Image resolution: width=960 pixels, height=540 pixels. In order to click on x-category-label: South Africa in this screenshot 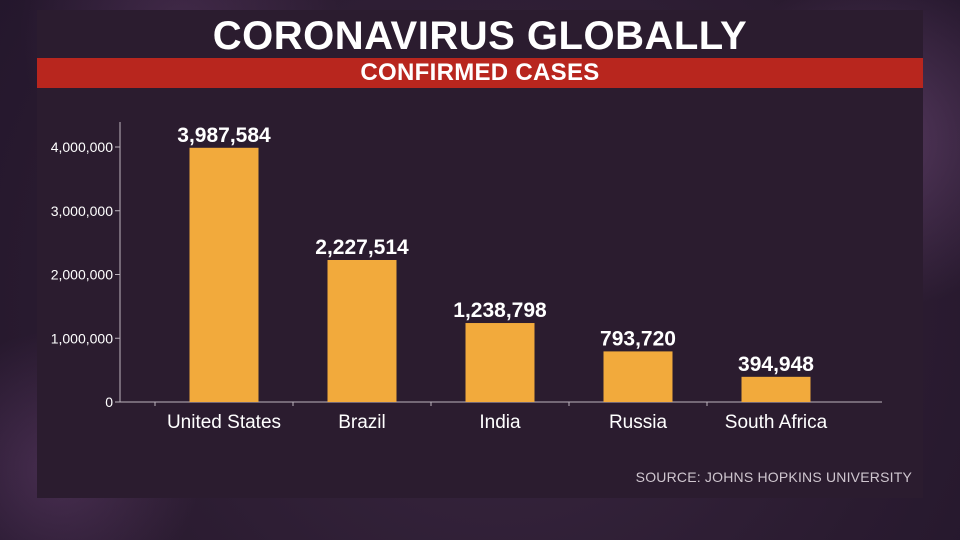, I will do `click(776, 422)`.